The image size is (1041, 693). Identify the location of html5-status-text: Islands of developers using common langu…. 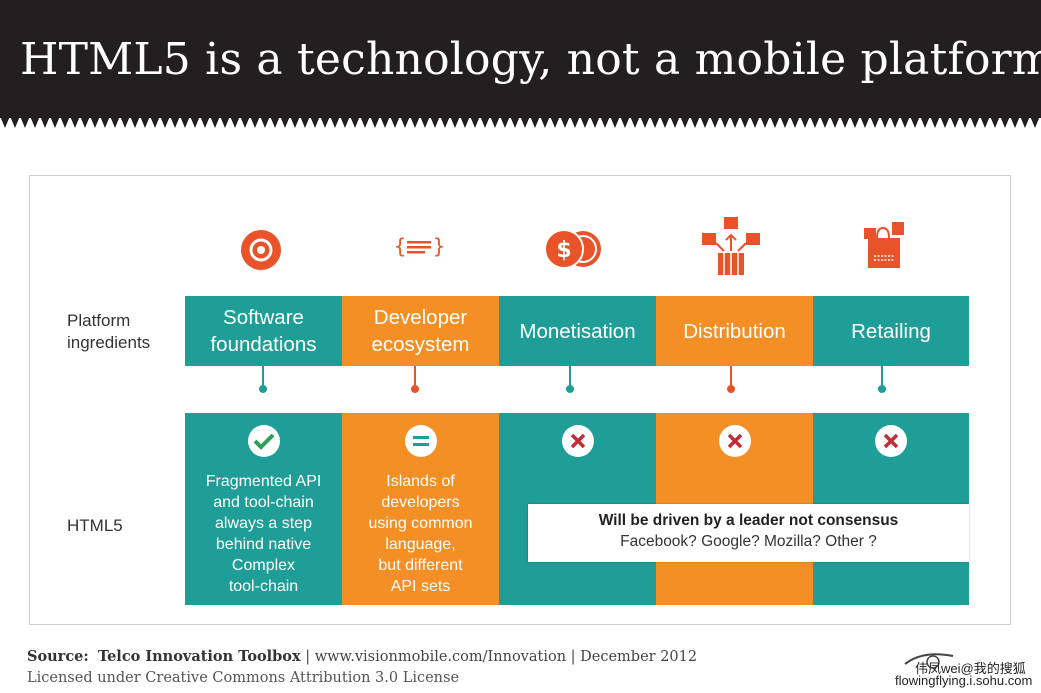
(420, 534).